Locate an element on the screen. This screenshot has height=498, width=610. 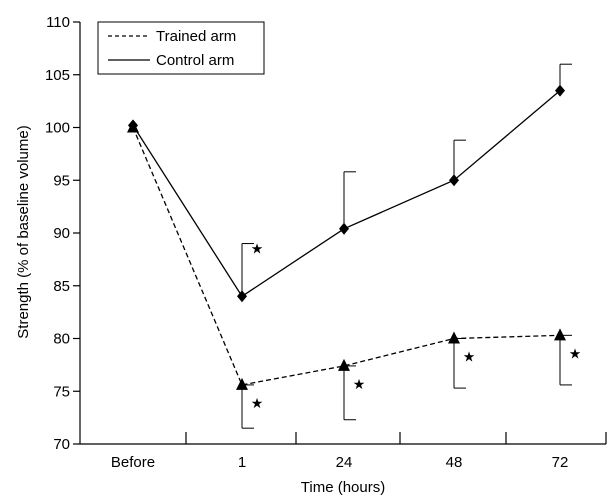
y-tick-label: 75 is located at coordinates (61, 391).